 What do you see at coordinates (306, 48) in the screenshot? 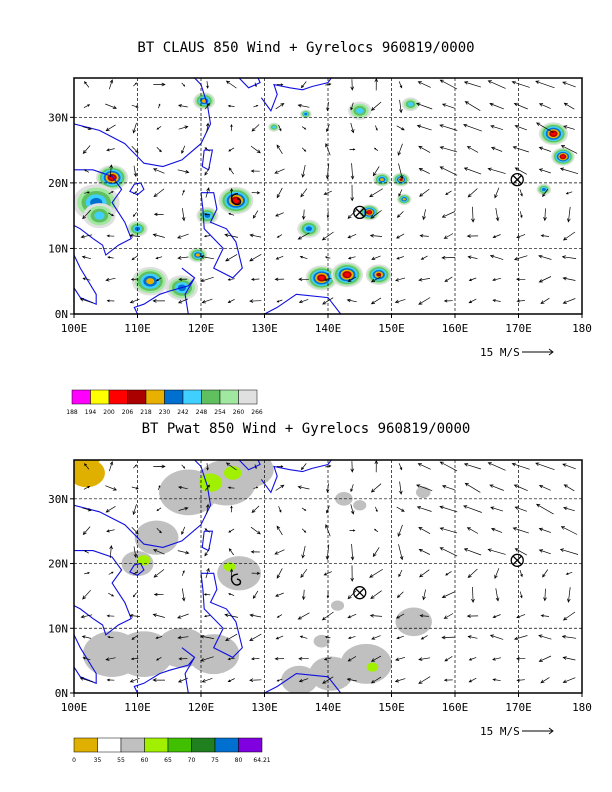
I see `top-panel-title: BT CLAUS 850 Wind + Gyrelocs 960819/0000` at bounding box center [306, 48].